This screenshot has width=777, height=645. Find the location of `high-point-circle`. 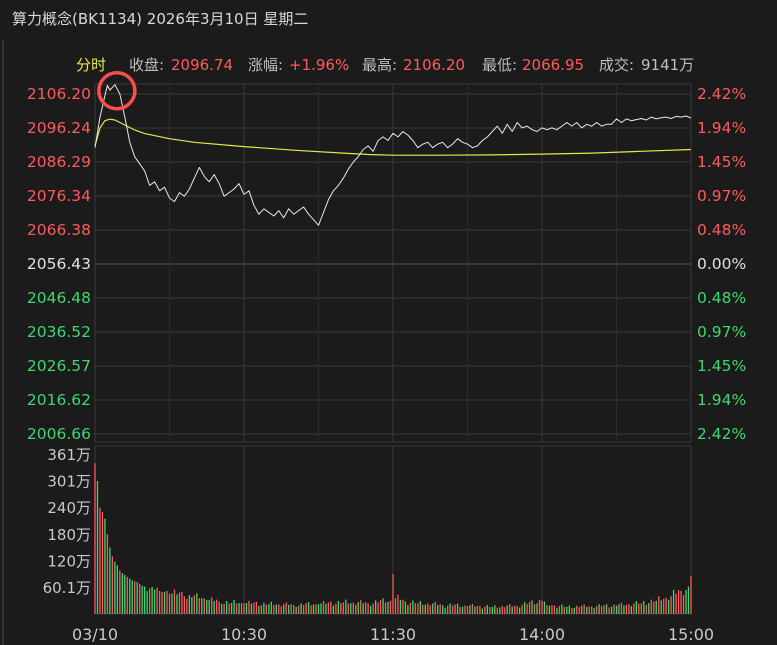

high-point-circle is located at coordinates (117, 90).